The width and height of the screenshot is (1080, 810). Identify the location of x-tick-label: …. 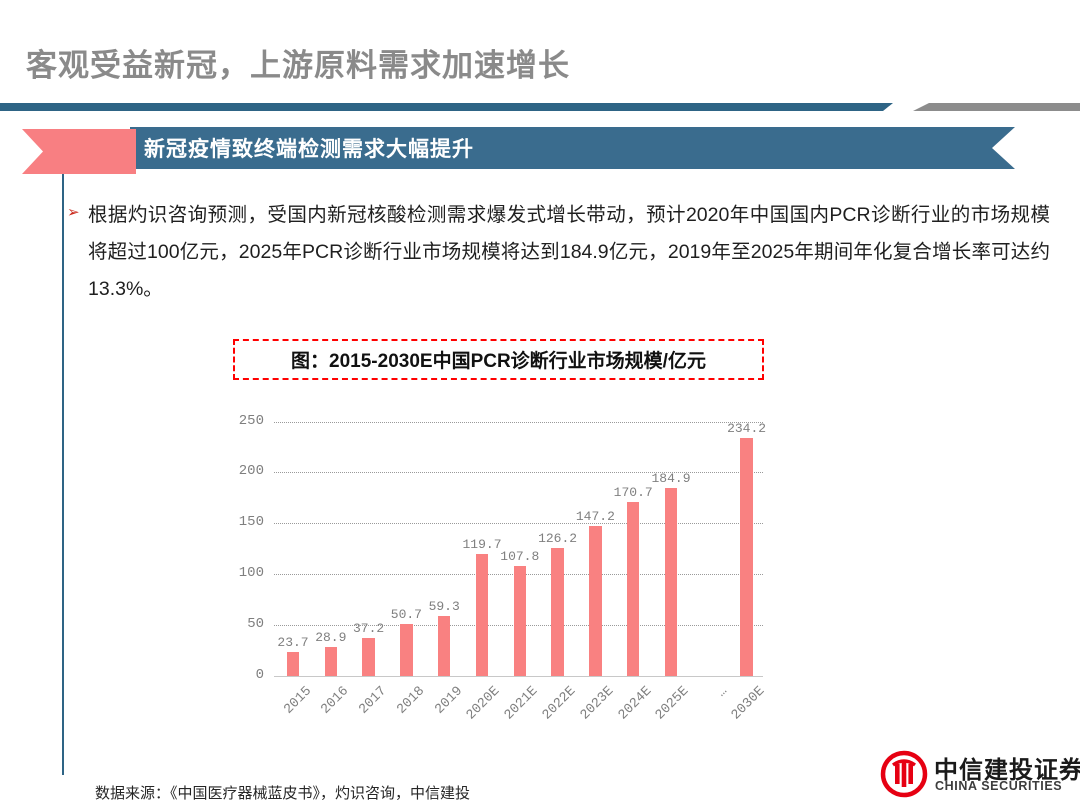
(722, 692).